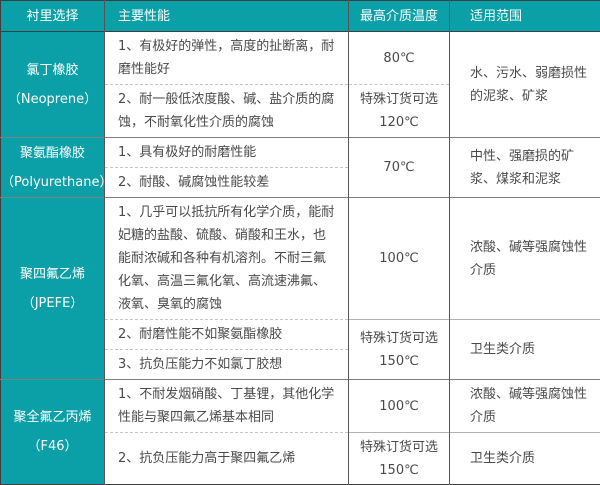 The image size is (600, 485). Describe the element at coordinates (227, 183) in the screenshot. I see `performance-cell: 2、耐酸、碱腐蚀性能较差` at that location.